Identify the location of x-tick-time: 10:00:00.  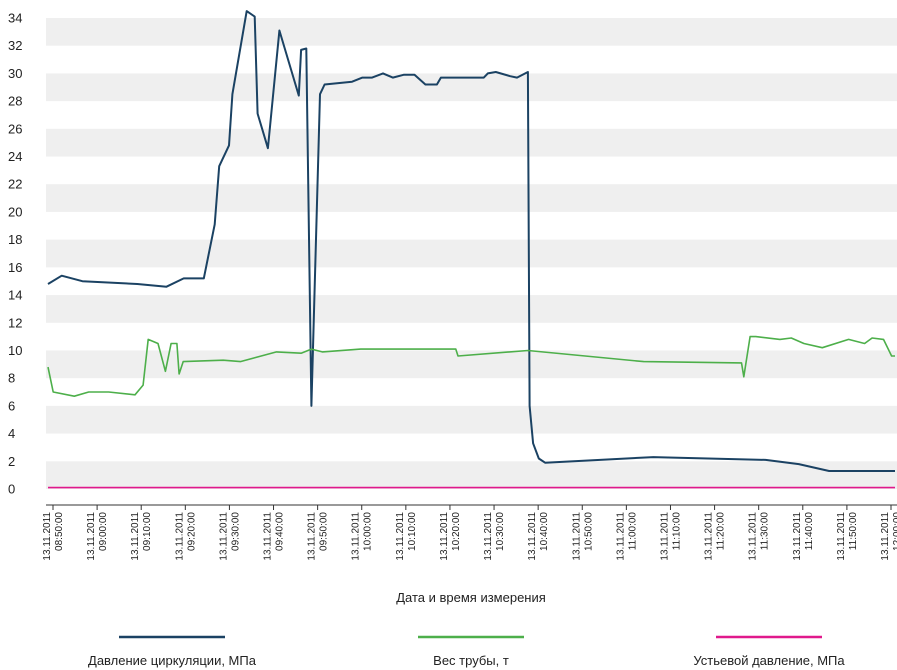
(368, 531).